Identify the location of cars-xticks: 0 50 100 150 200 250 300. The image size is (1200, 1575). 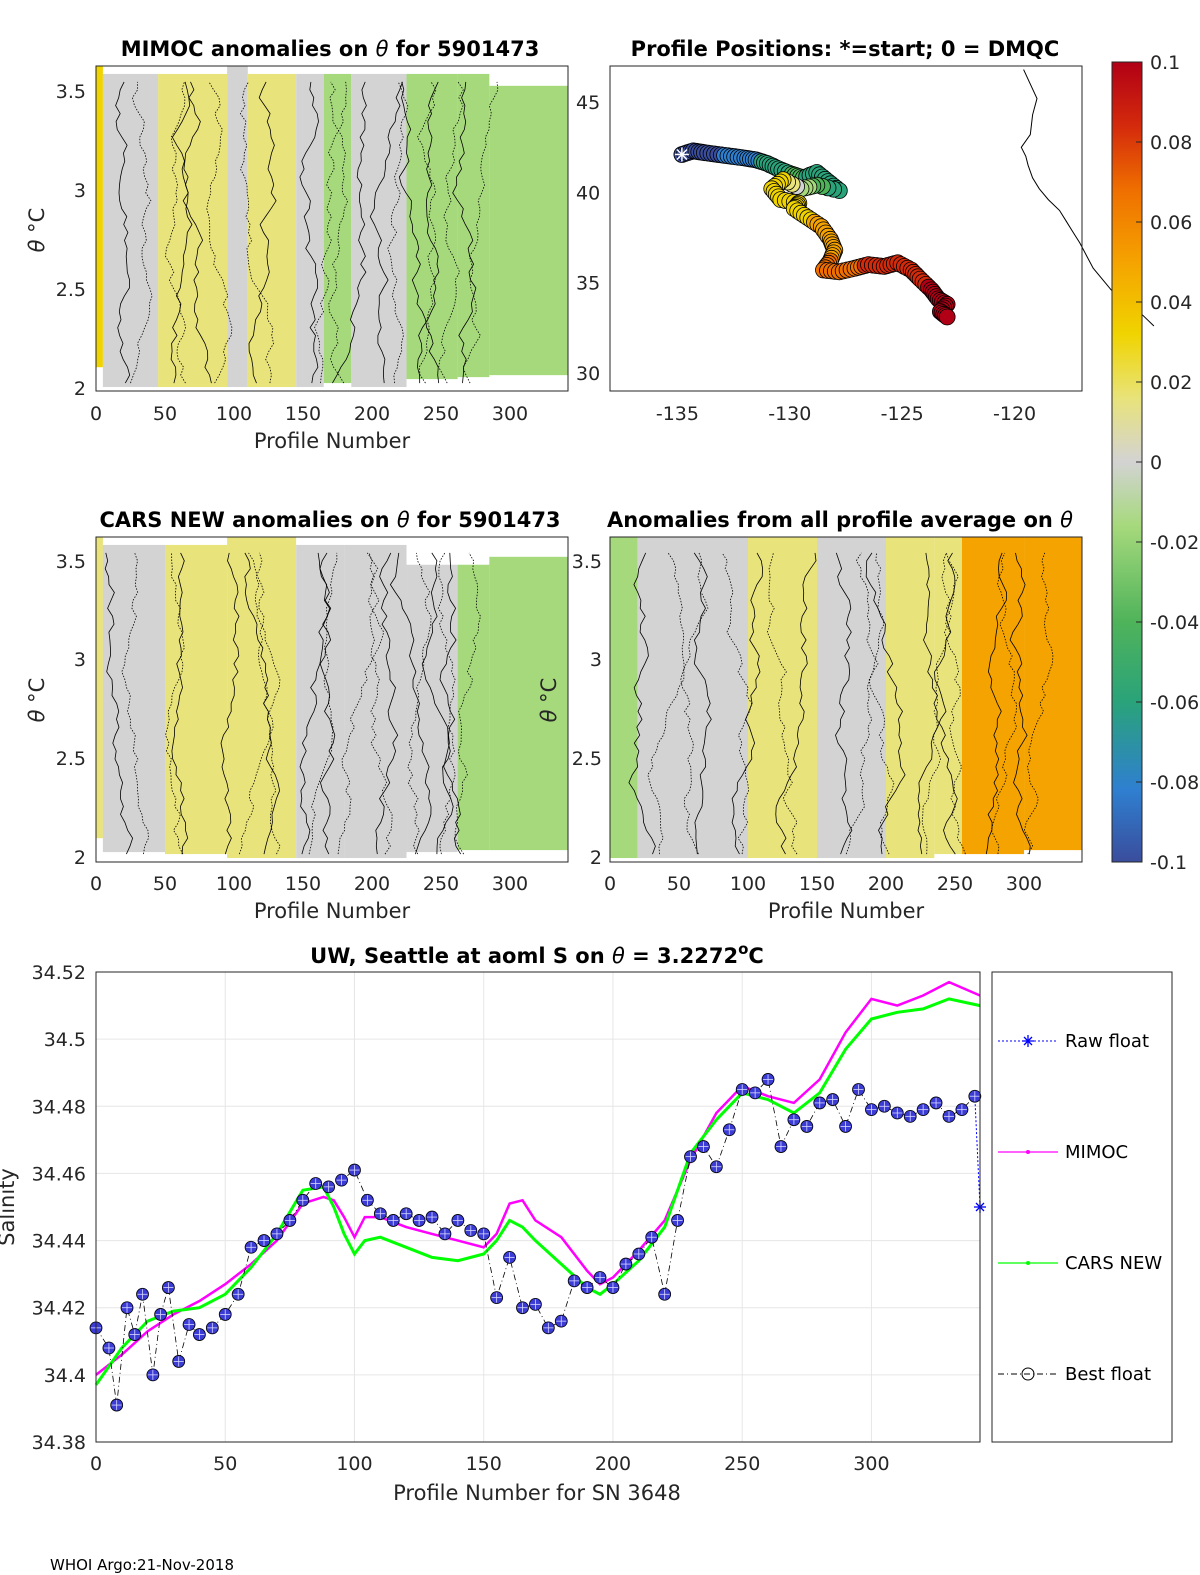
(309, 884).